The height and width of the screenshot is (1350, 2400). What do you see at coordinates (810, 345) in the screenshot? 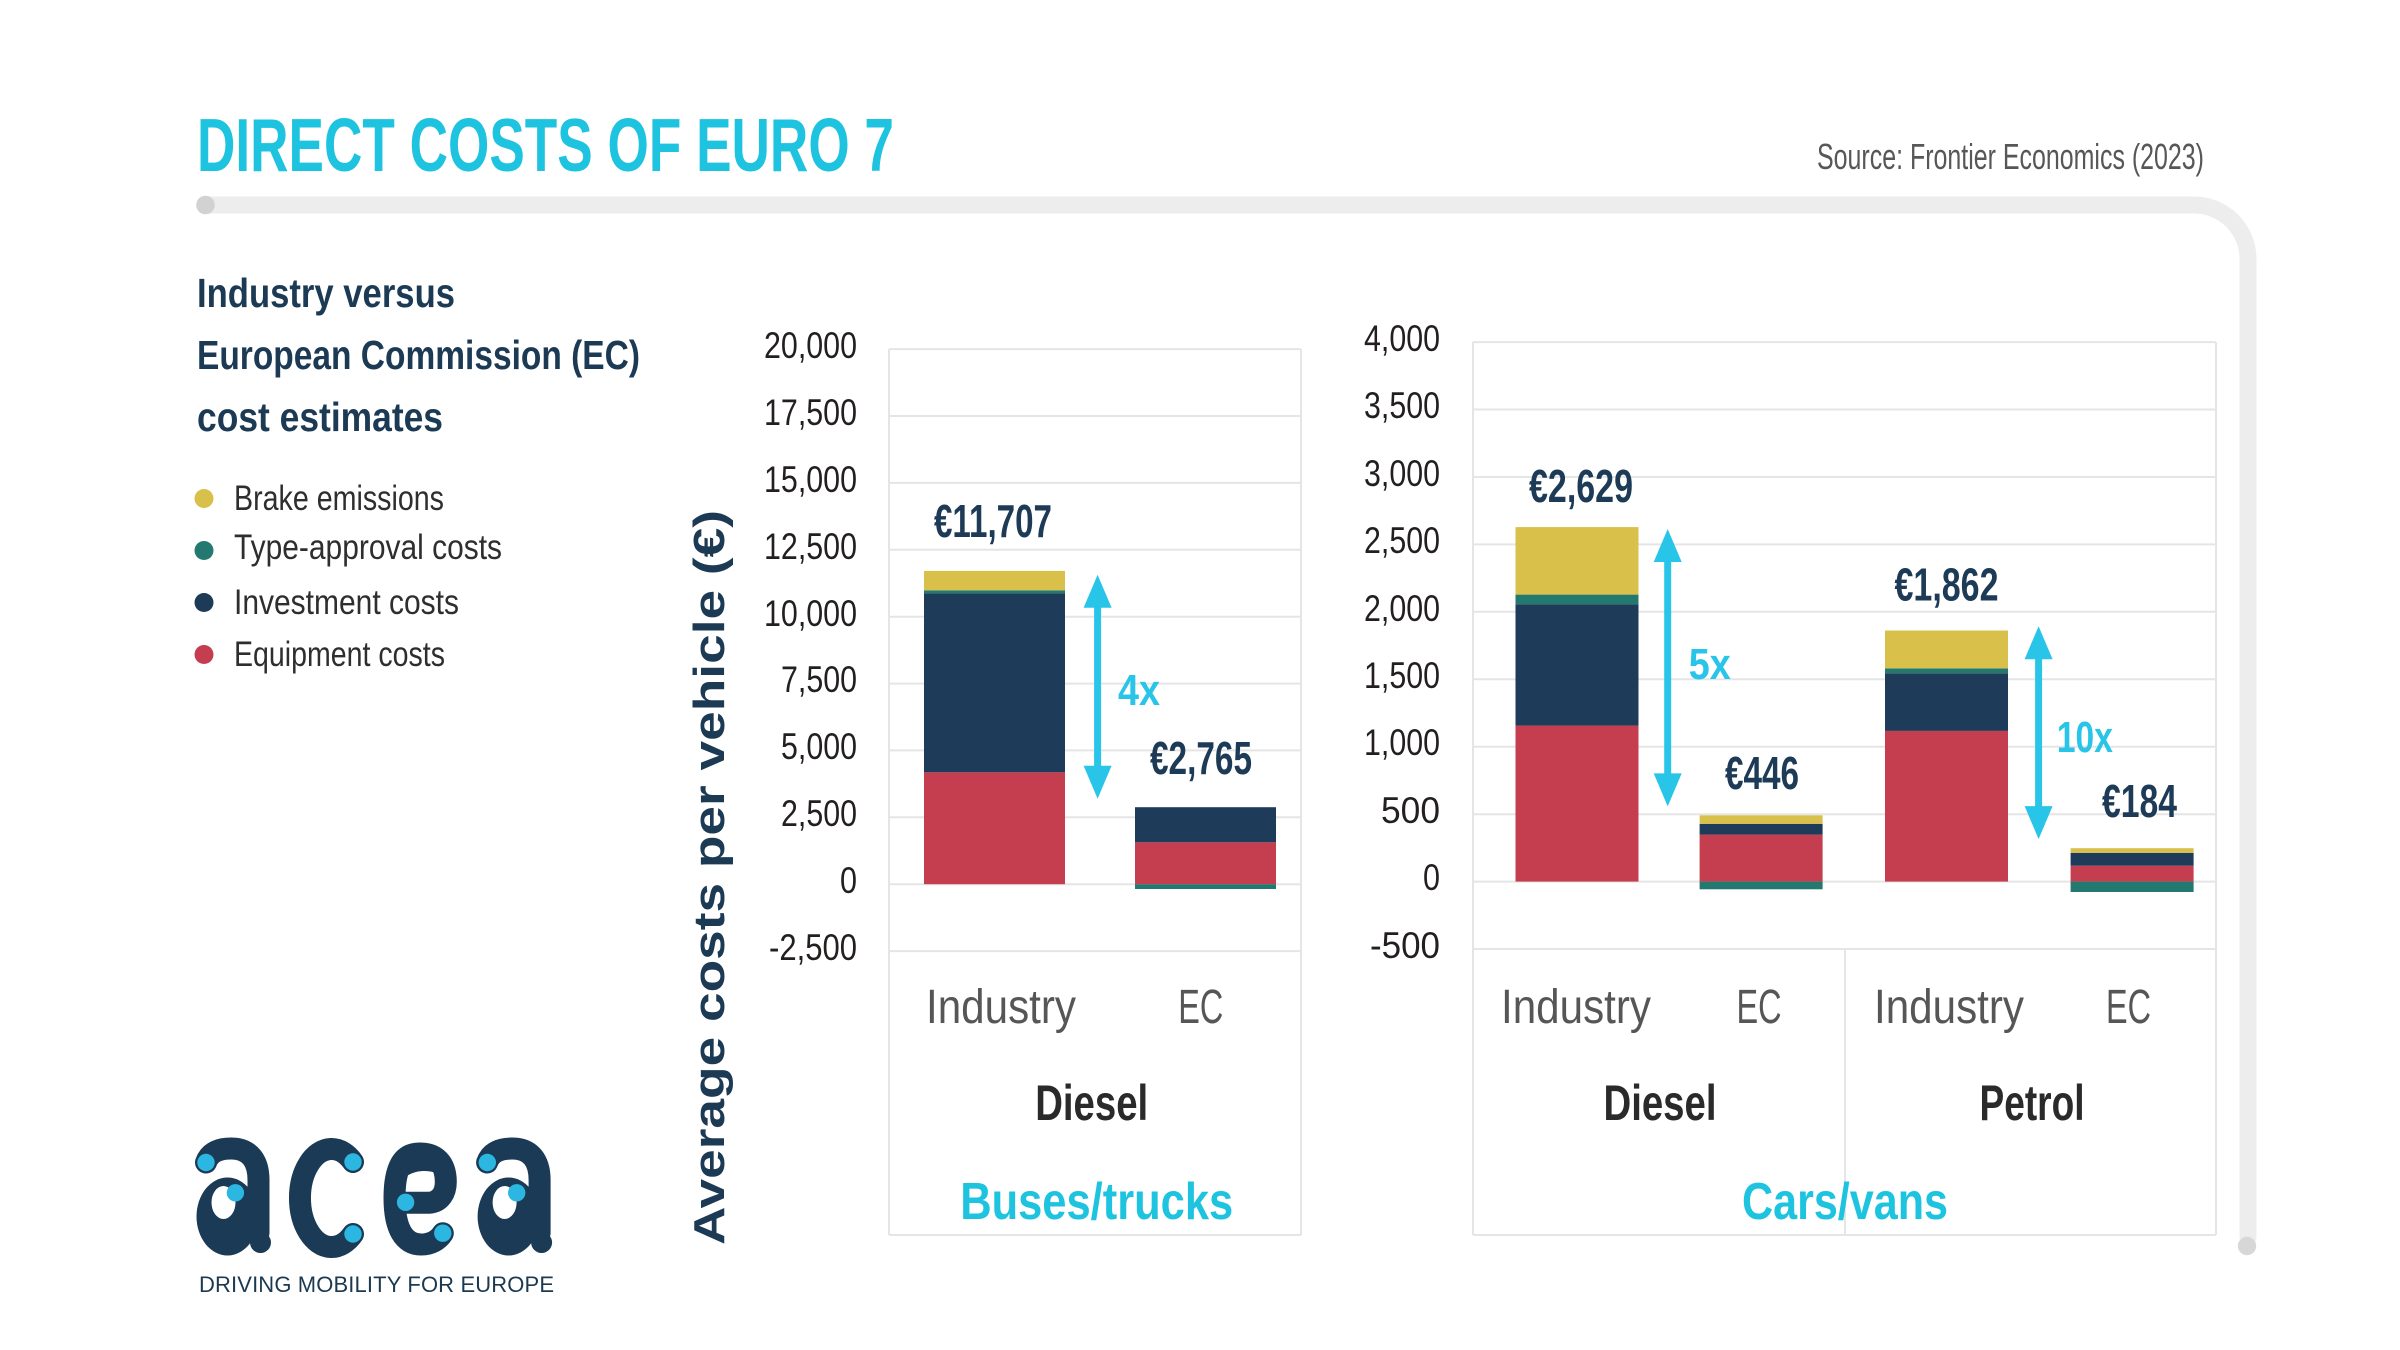
I see `svg-text: 20,000` at bounding box center [810, 345].